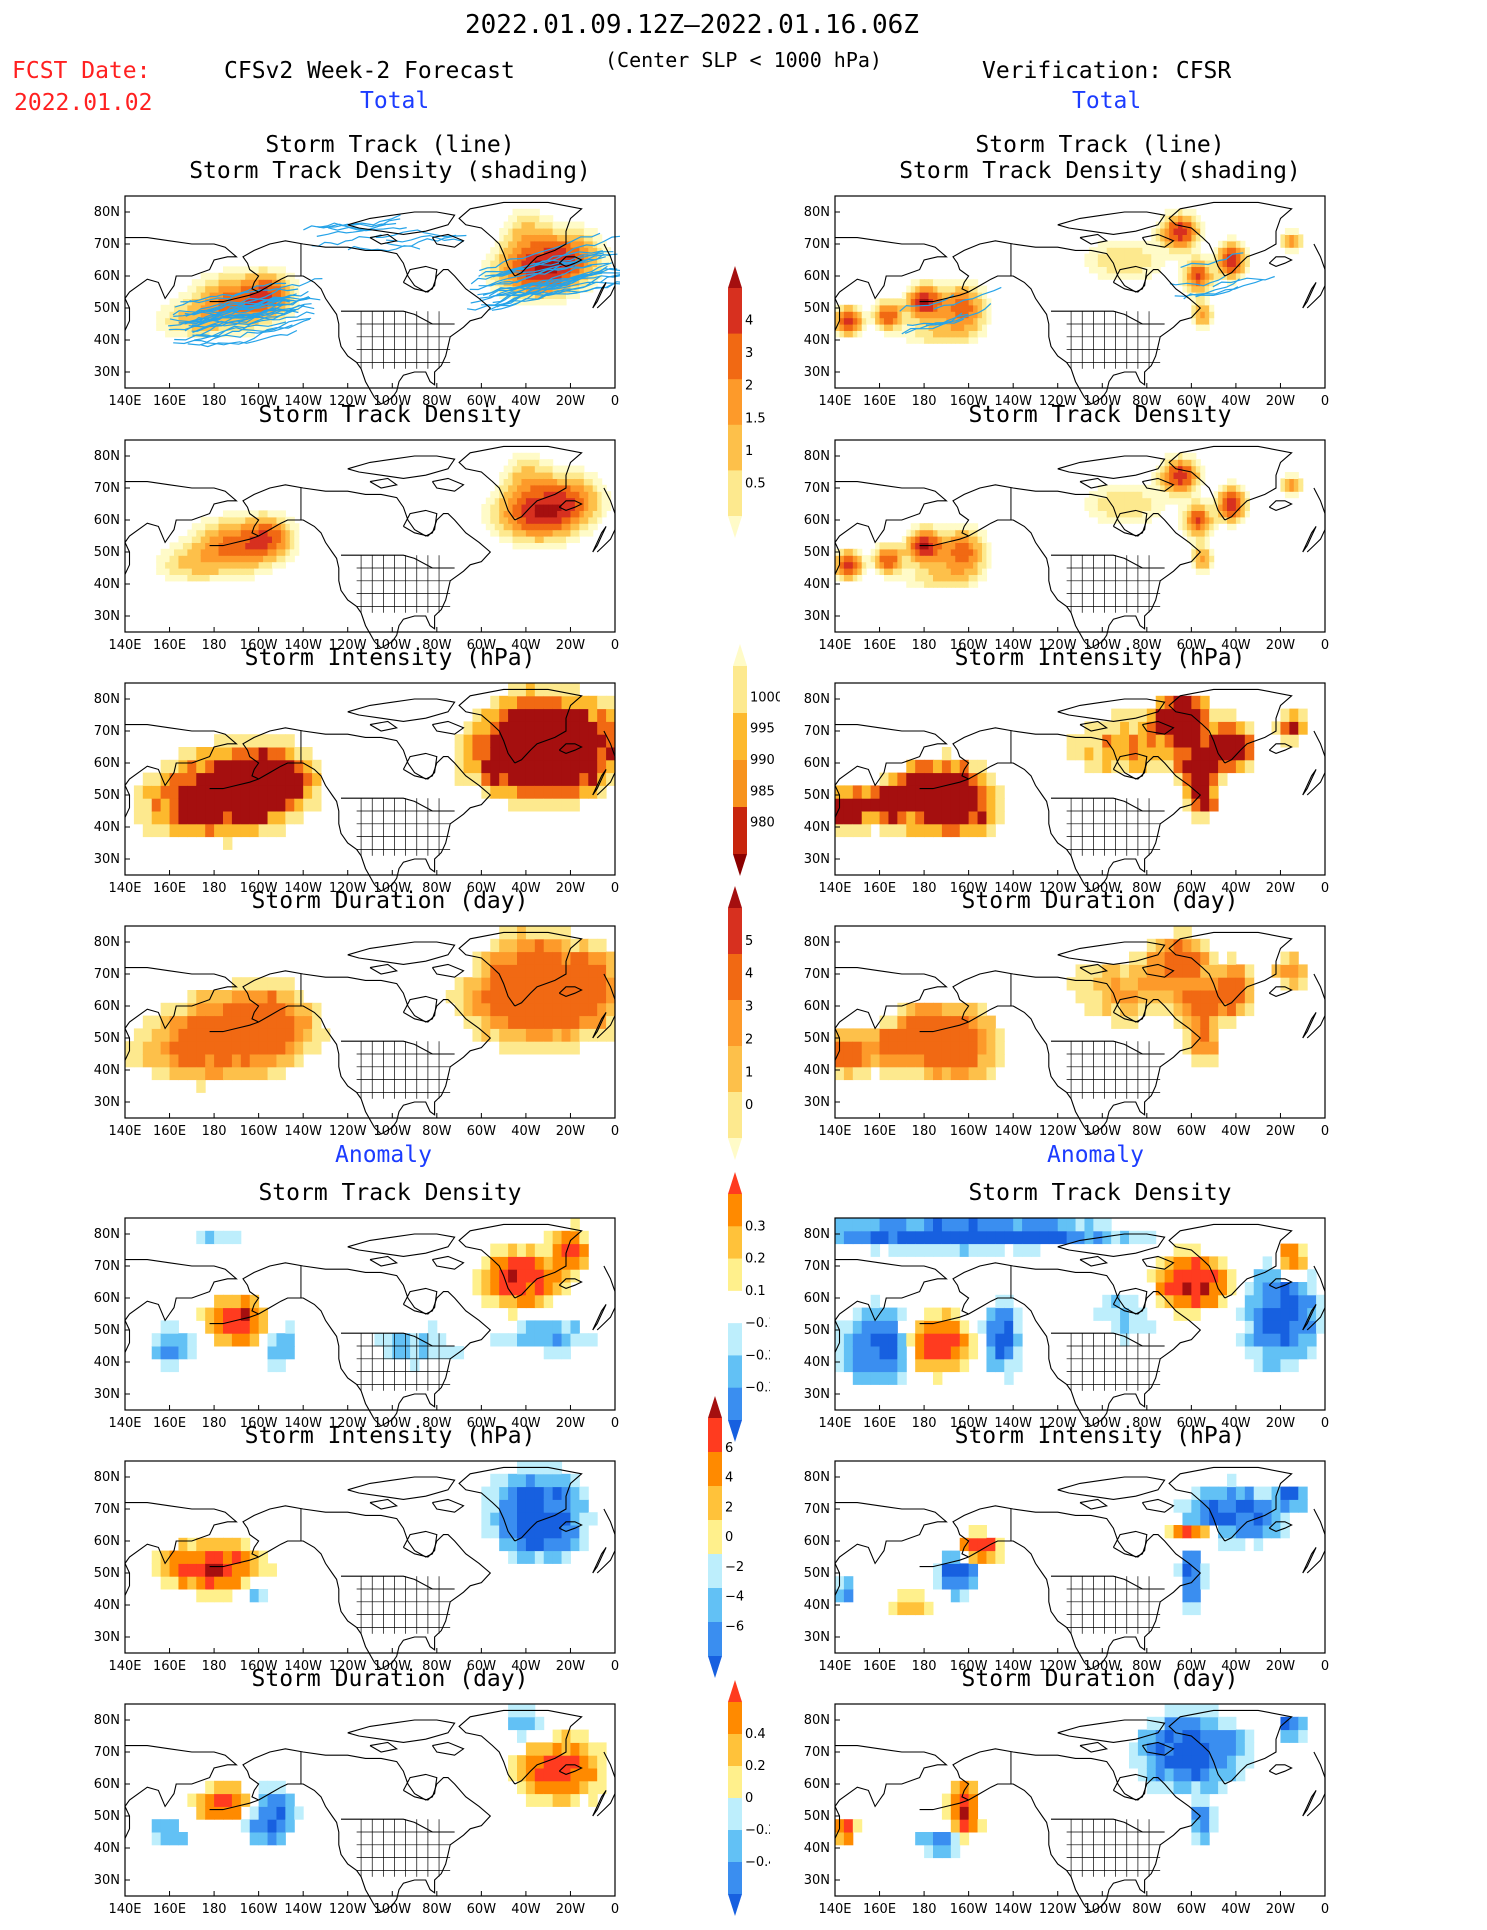 The width and height of the screenshot is (1487, 1930). I want to click on lon-label: 100W, so click(1102, 888).